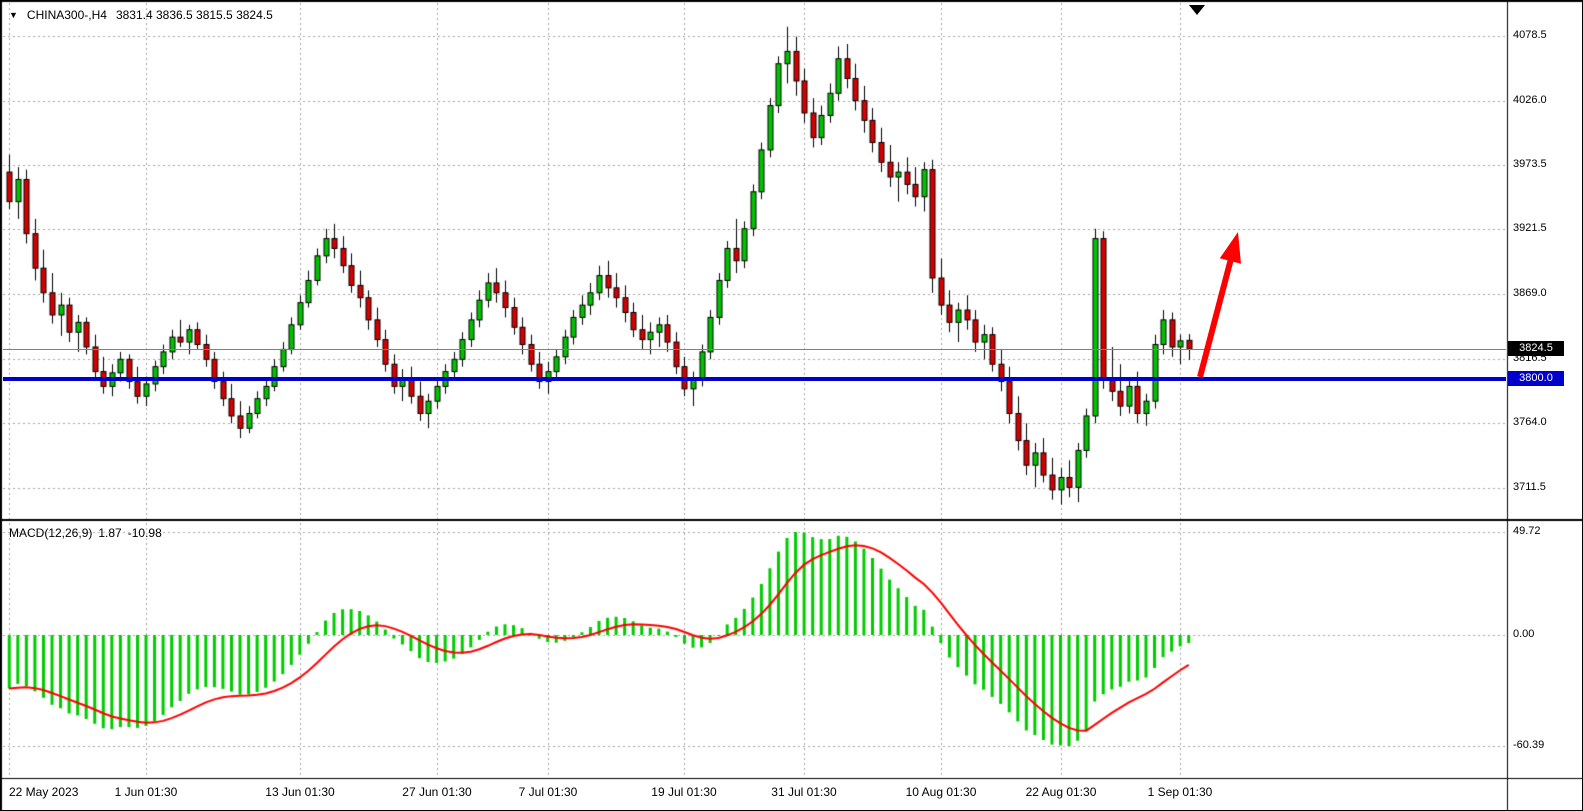 This screenshot has height=811, width=1583. What do you see at coordinates (51, 533) in the screenshot?
I see `macd-name-label: MACD(12,26,9)` at bounding box center [51, 533].